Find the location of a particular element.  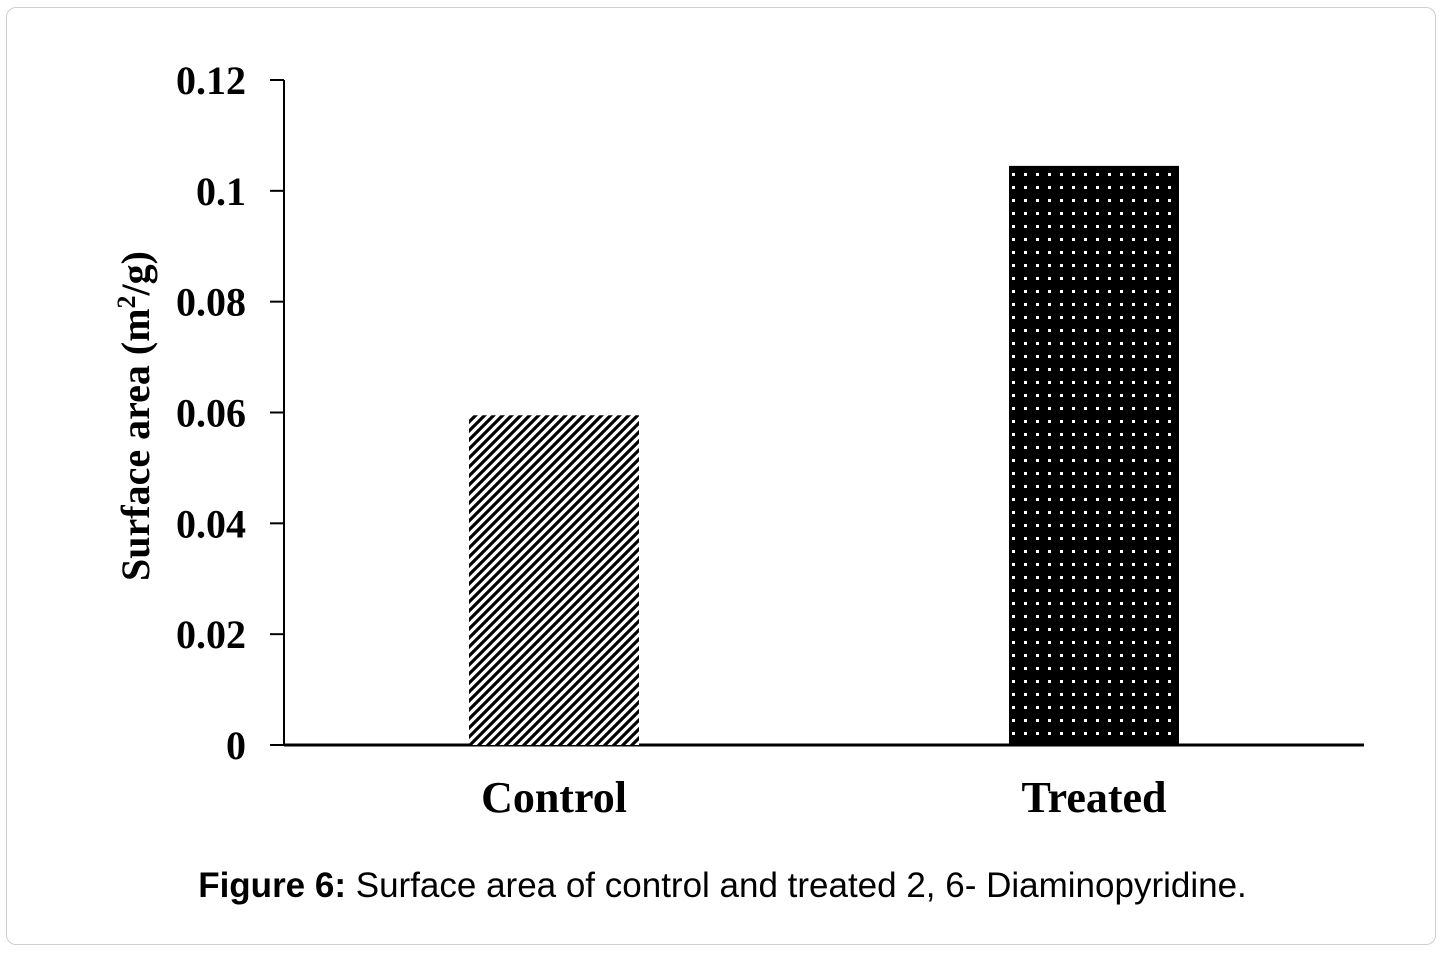

caption-label: Figure 6: is located at coordinates (272, 885).